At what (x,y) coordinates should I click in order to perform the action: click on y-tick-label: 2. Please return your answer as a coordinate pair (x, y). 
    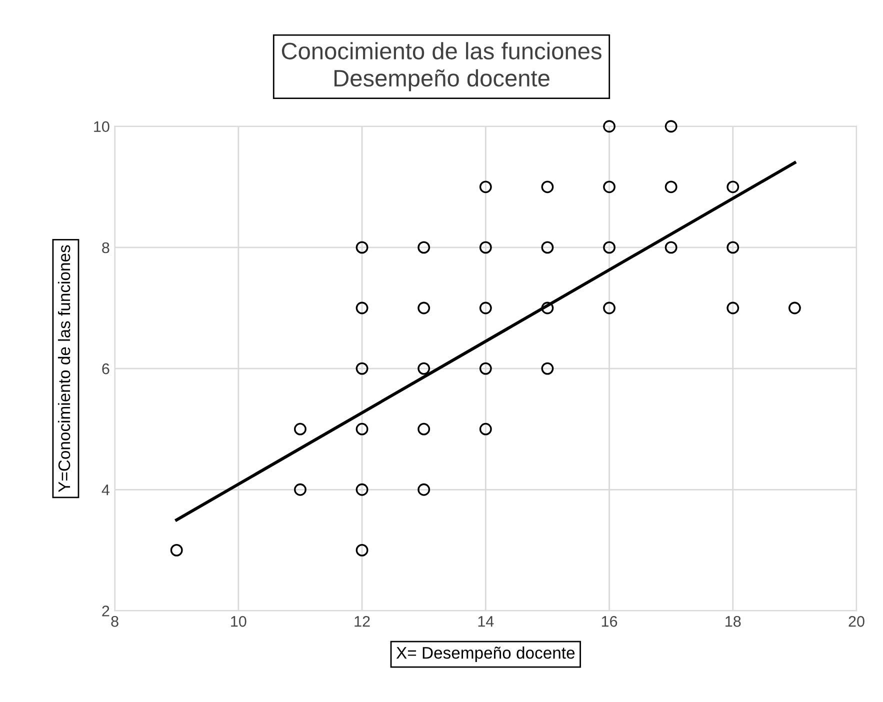
    Looking at the image, I should click on (106, 611).